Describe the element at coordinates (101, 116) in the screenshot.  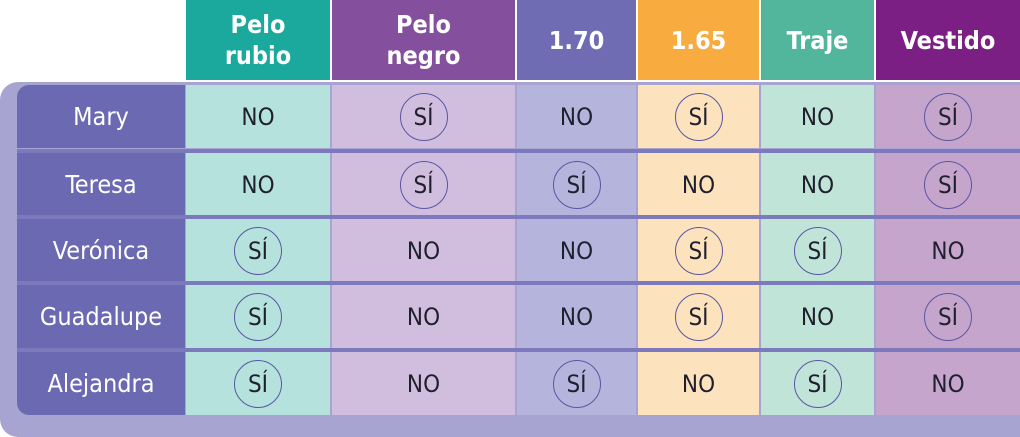
I see `row-name-mary: Mary` at that location.